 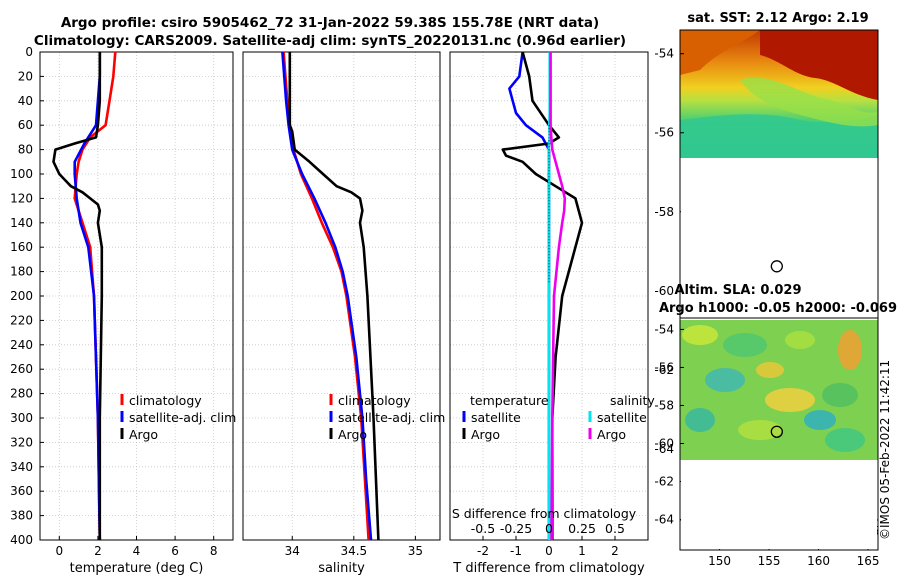 What do you see at coordinates (582, 528) in the screenshot?
I see `salinity-tick-label: 0.25` at bounding box center [582, 528].